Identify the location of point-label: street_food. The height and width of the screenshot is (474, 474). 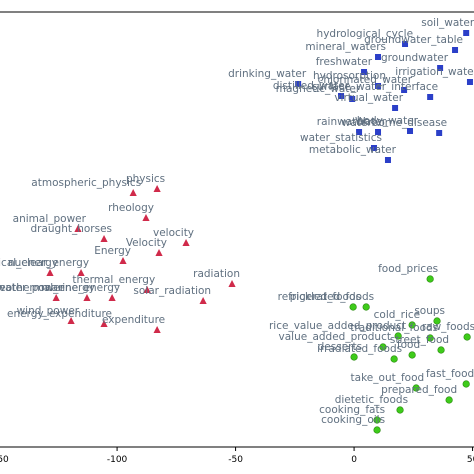
(419, 340).